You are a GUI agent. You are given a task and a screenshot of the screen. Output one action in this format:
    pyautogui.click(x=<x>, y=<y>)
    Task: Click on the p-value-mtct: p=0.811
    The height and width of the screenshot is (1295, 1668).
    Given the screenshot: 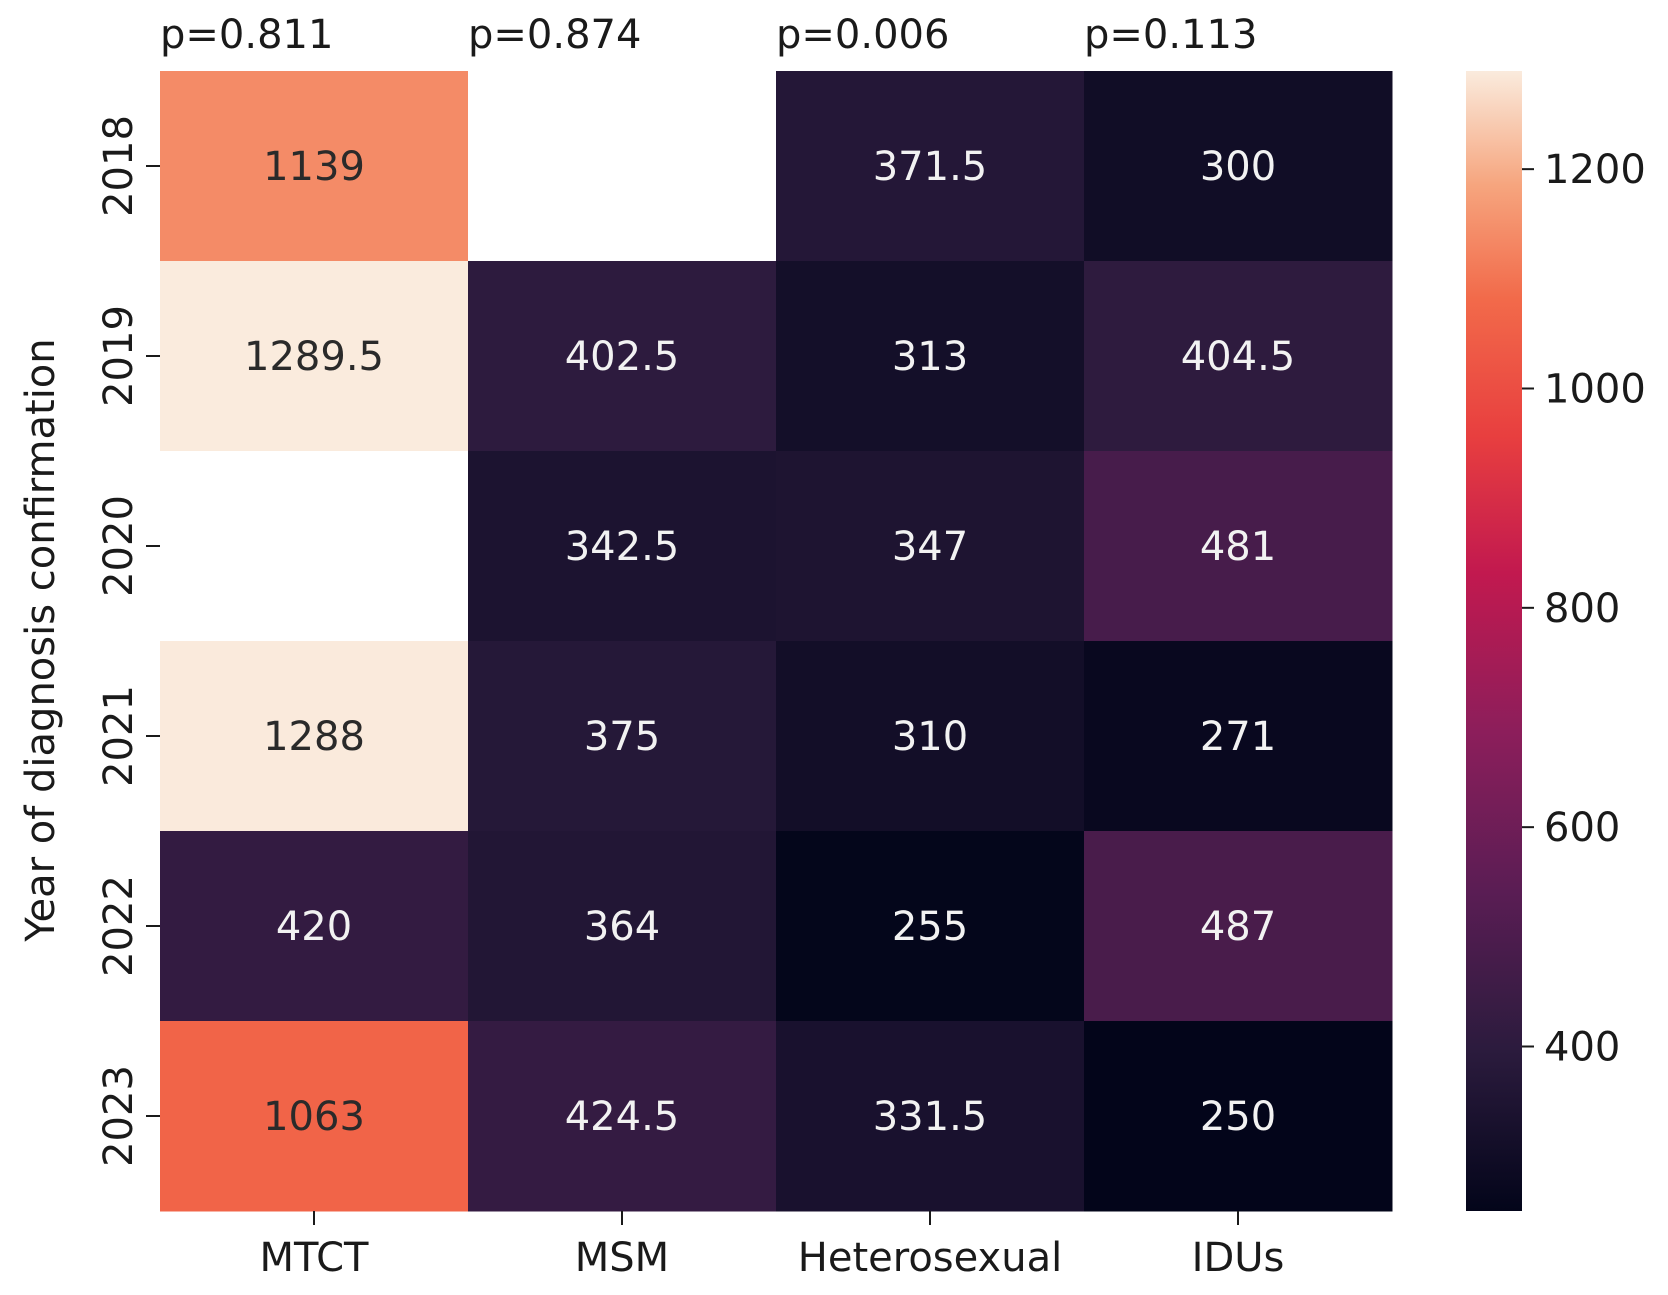 What is the action you would take?
    pyautogui.click(x=246, y=35)
    